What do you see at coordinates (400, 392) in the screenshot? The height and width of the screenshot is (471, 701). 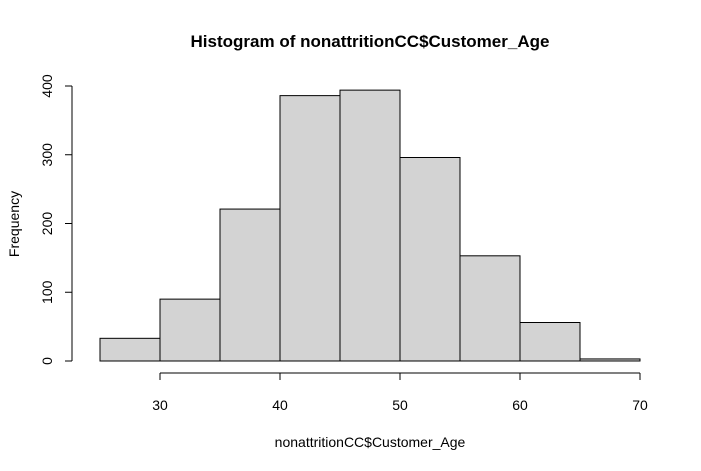 I see `x-axis: 30 40 50 60 70` at bounding box center [400, 392].